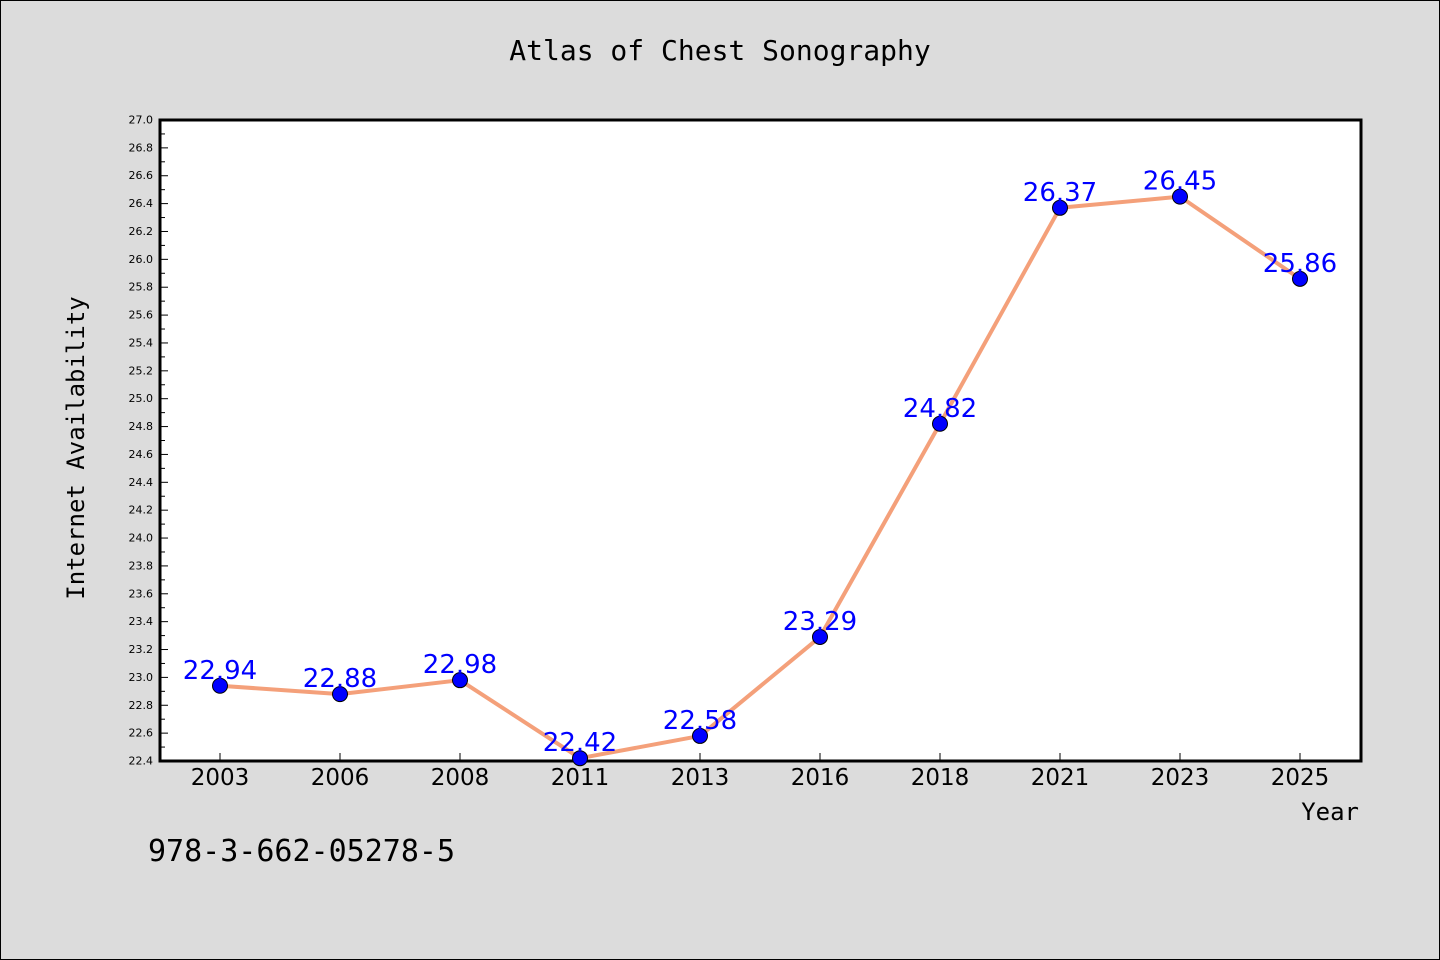 Image resolution: width=1440 pixels, height=960 pixels. What do you see at coordinates (141, 482) in the screenshot?
I see `y-tick-label: 24.4` at bounding box center [141, 482].